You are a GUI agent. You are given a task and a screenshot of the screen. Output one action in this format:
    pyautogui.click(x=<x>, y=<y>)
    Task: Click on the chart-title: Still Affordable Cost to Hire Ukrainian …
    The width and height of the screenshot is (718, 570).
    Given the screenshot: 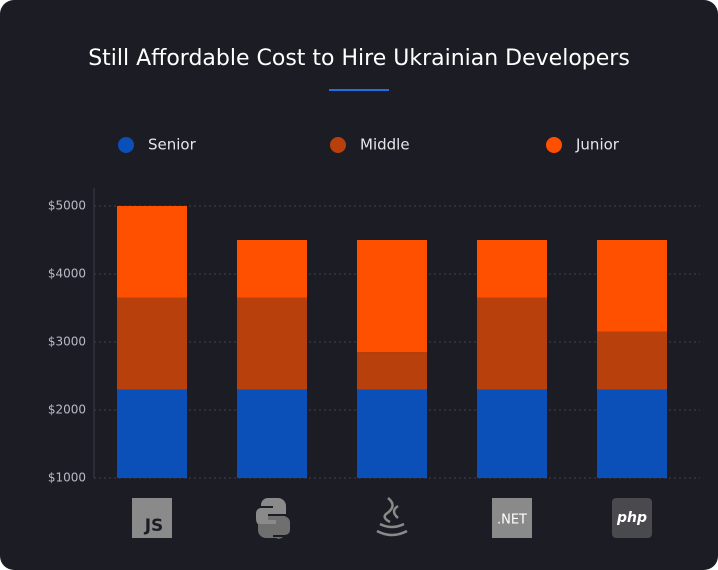 What is the action you would take?
    pyautogui.click(x=359, y=58)
    